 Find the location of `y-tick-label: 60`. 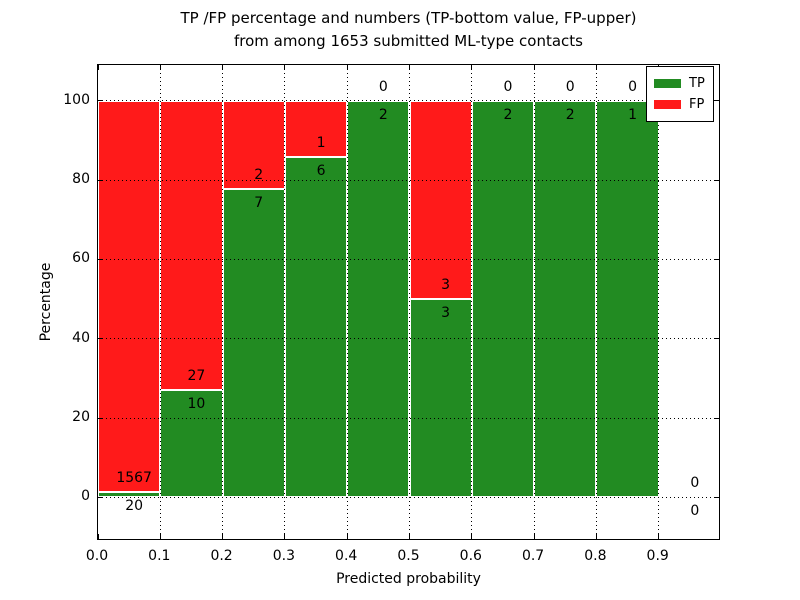

y-tick-label: 60 is located at coordinates (81, 258).